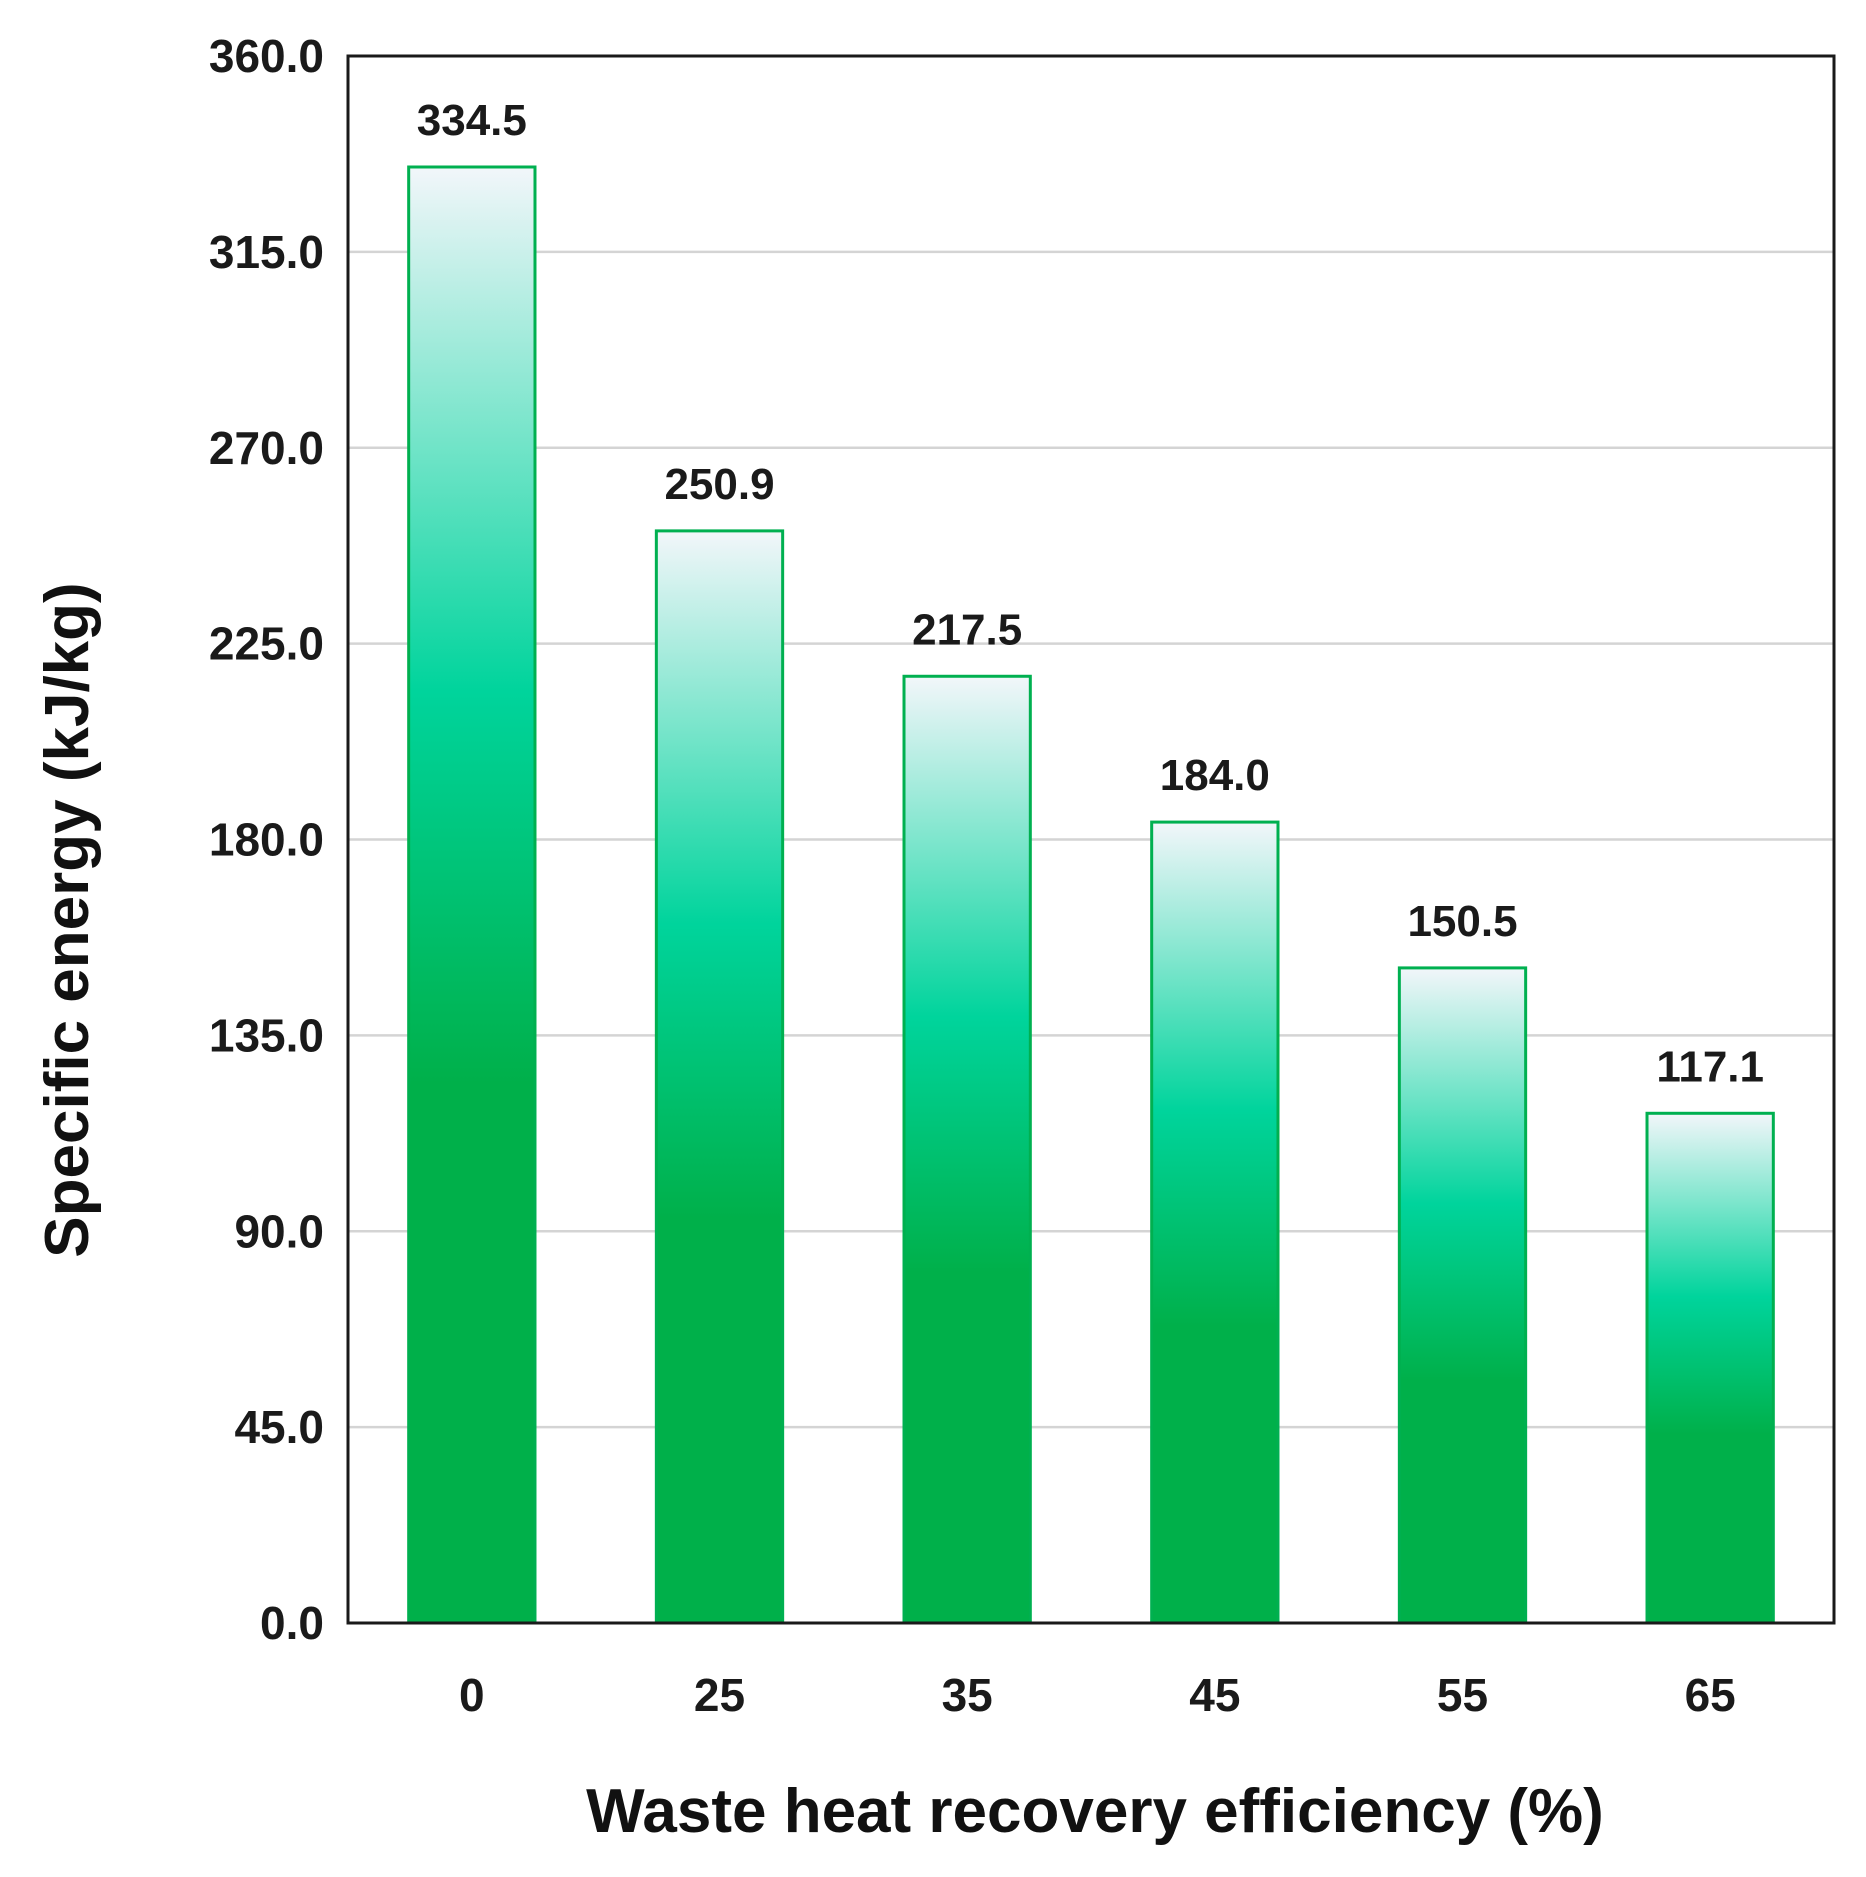 This screenshot has width=1866, height=1877. What do you see at coordinates (279, 1427) in the screenshot?
I see `y-tick-label: 45.0` at bounding box center [279, 1427].